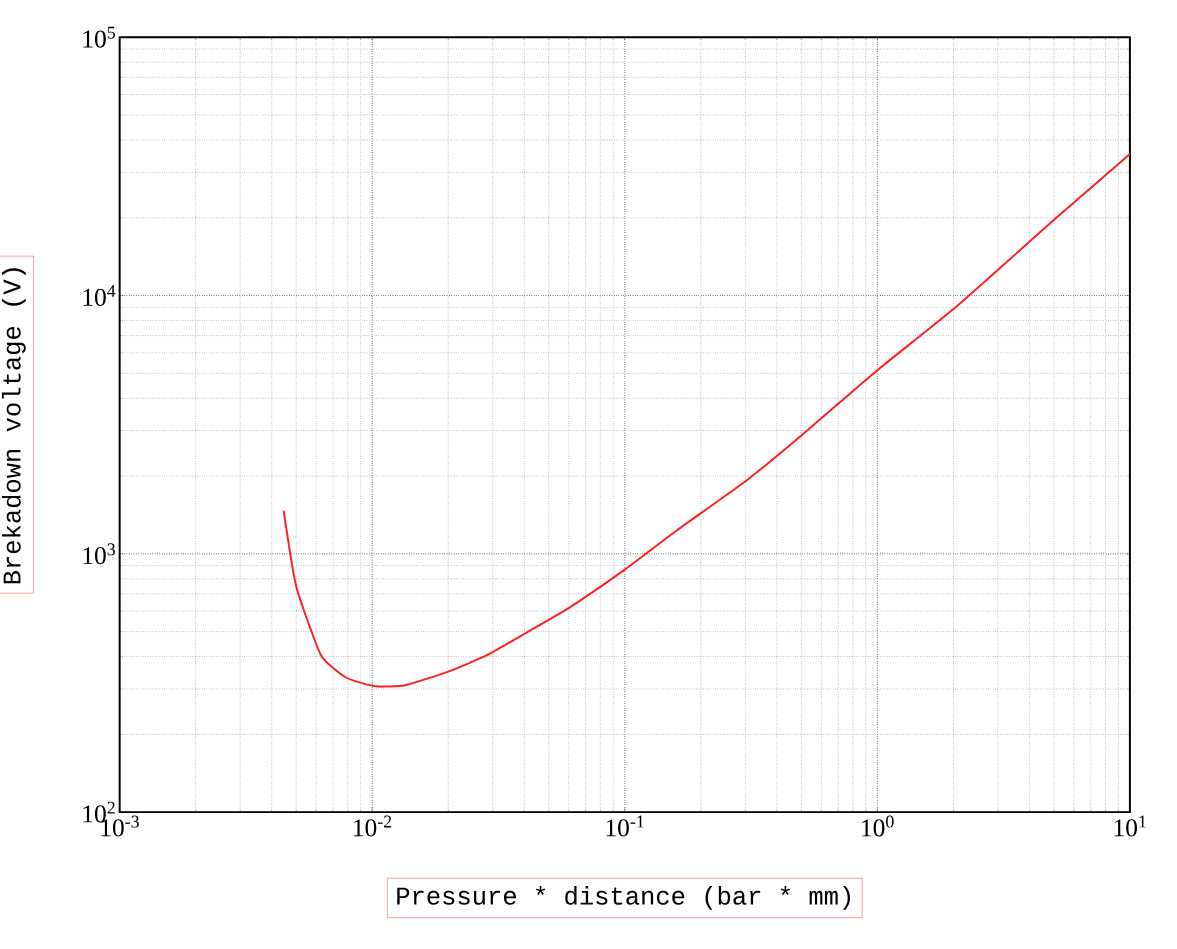 The width and height of the screenshot is (1177, 949). I want to click on x-axis-title: Pressure * distance (bar * mm), so click(623, 897).